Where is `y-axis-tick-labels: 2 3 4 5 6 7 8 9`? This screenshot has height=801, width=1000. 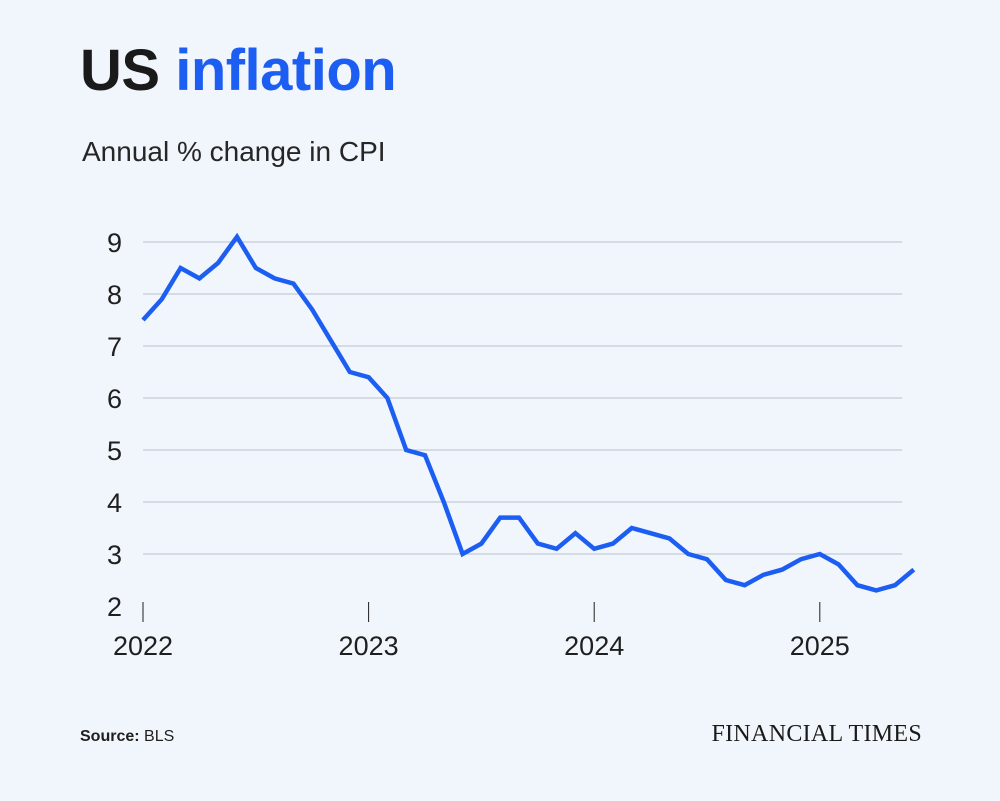 y-axis-tick-labels: 2 3 4 5 6 7 8 9 is located at coordinates (114, 425).